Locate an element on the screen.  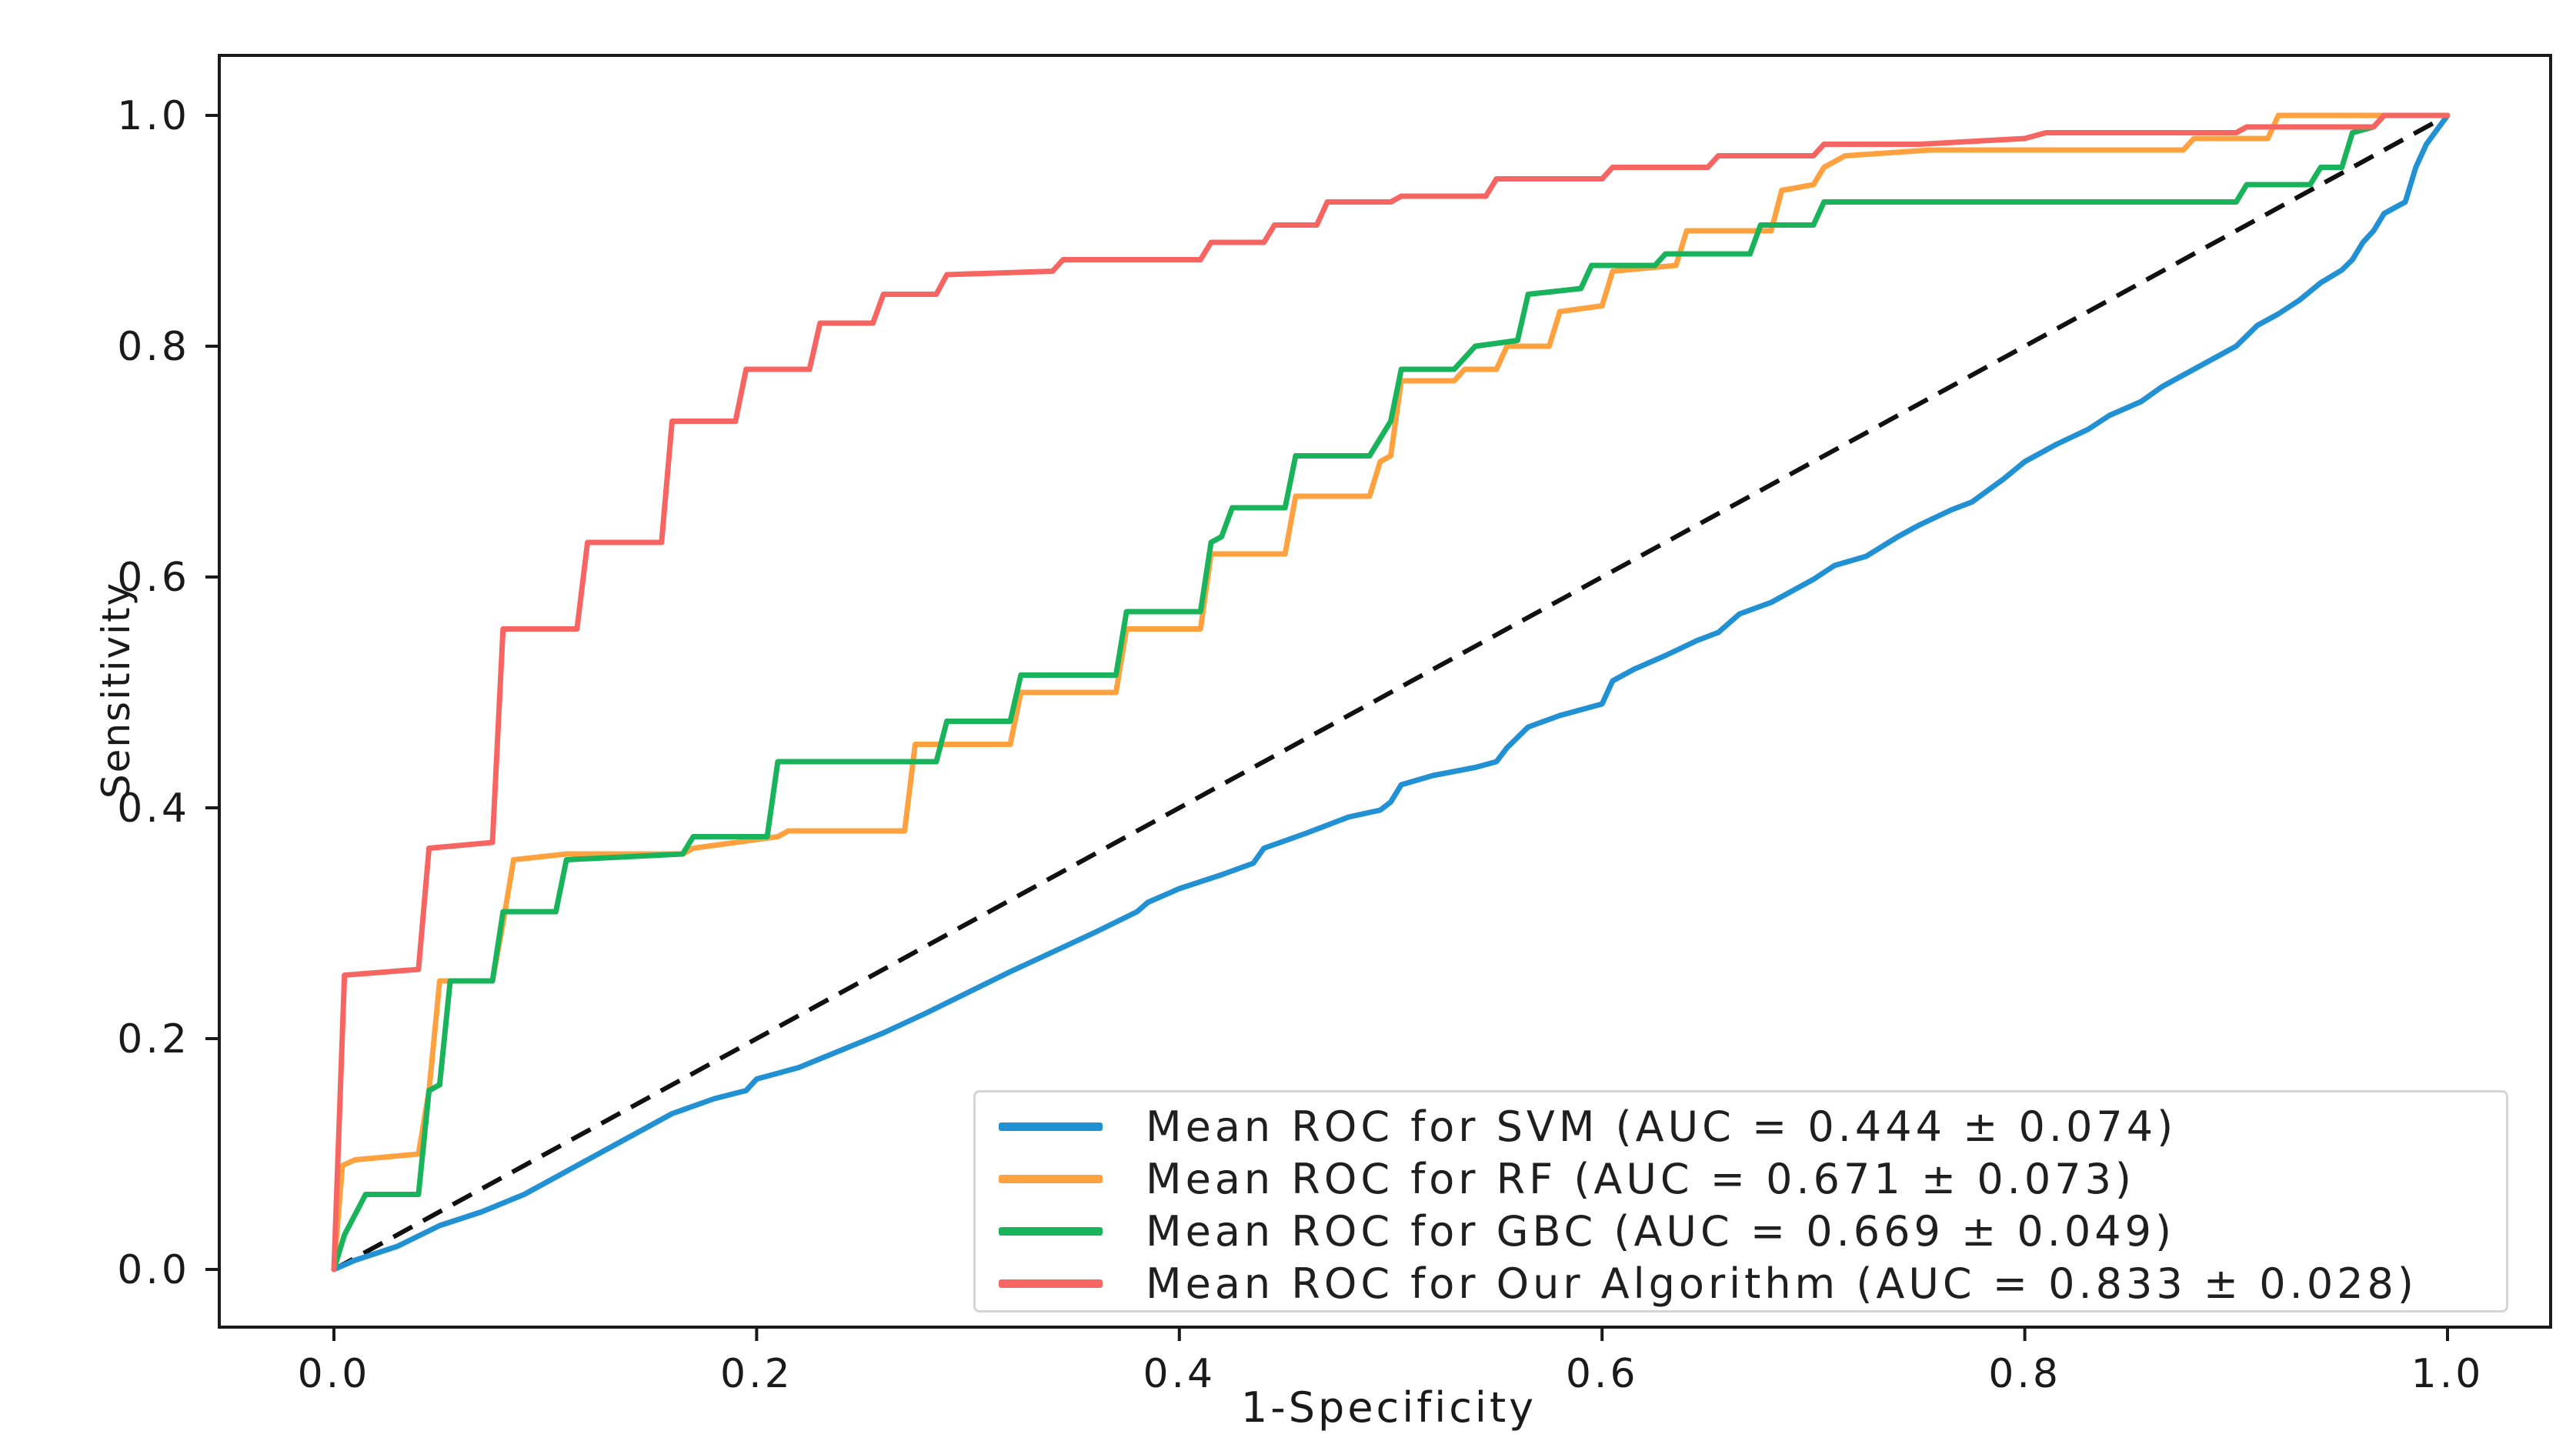
y-tick-label: 0.0 is located at coordinates (153, 1270).